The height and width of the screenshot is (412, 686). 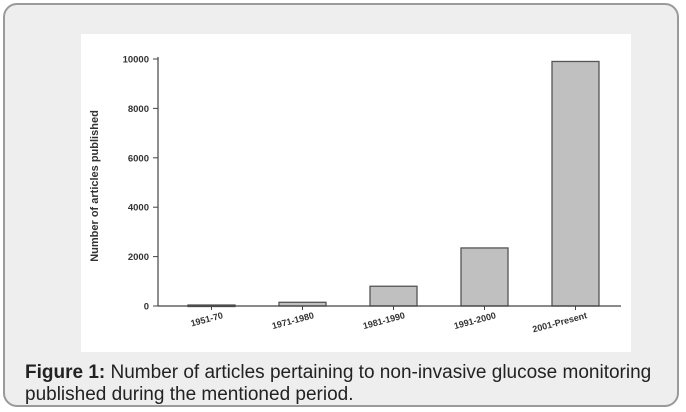 What do you see at coordinates (65, 372) in the screenshot?
I see `caption-lead: Figure 1:` at bounding box center [65, 372].